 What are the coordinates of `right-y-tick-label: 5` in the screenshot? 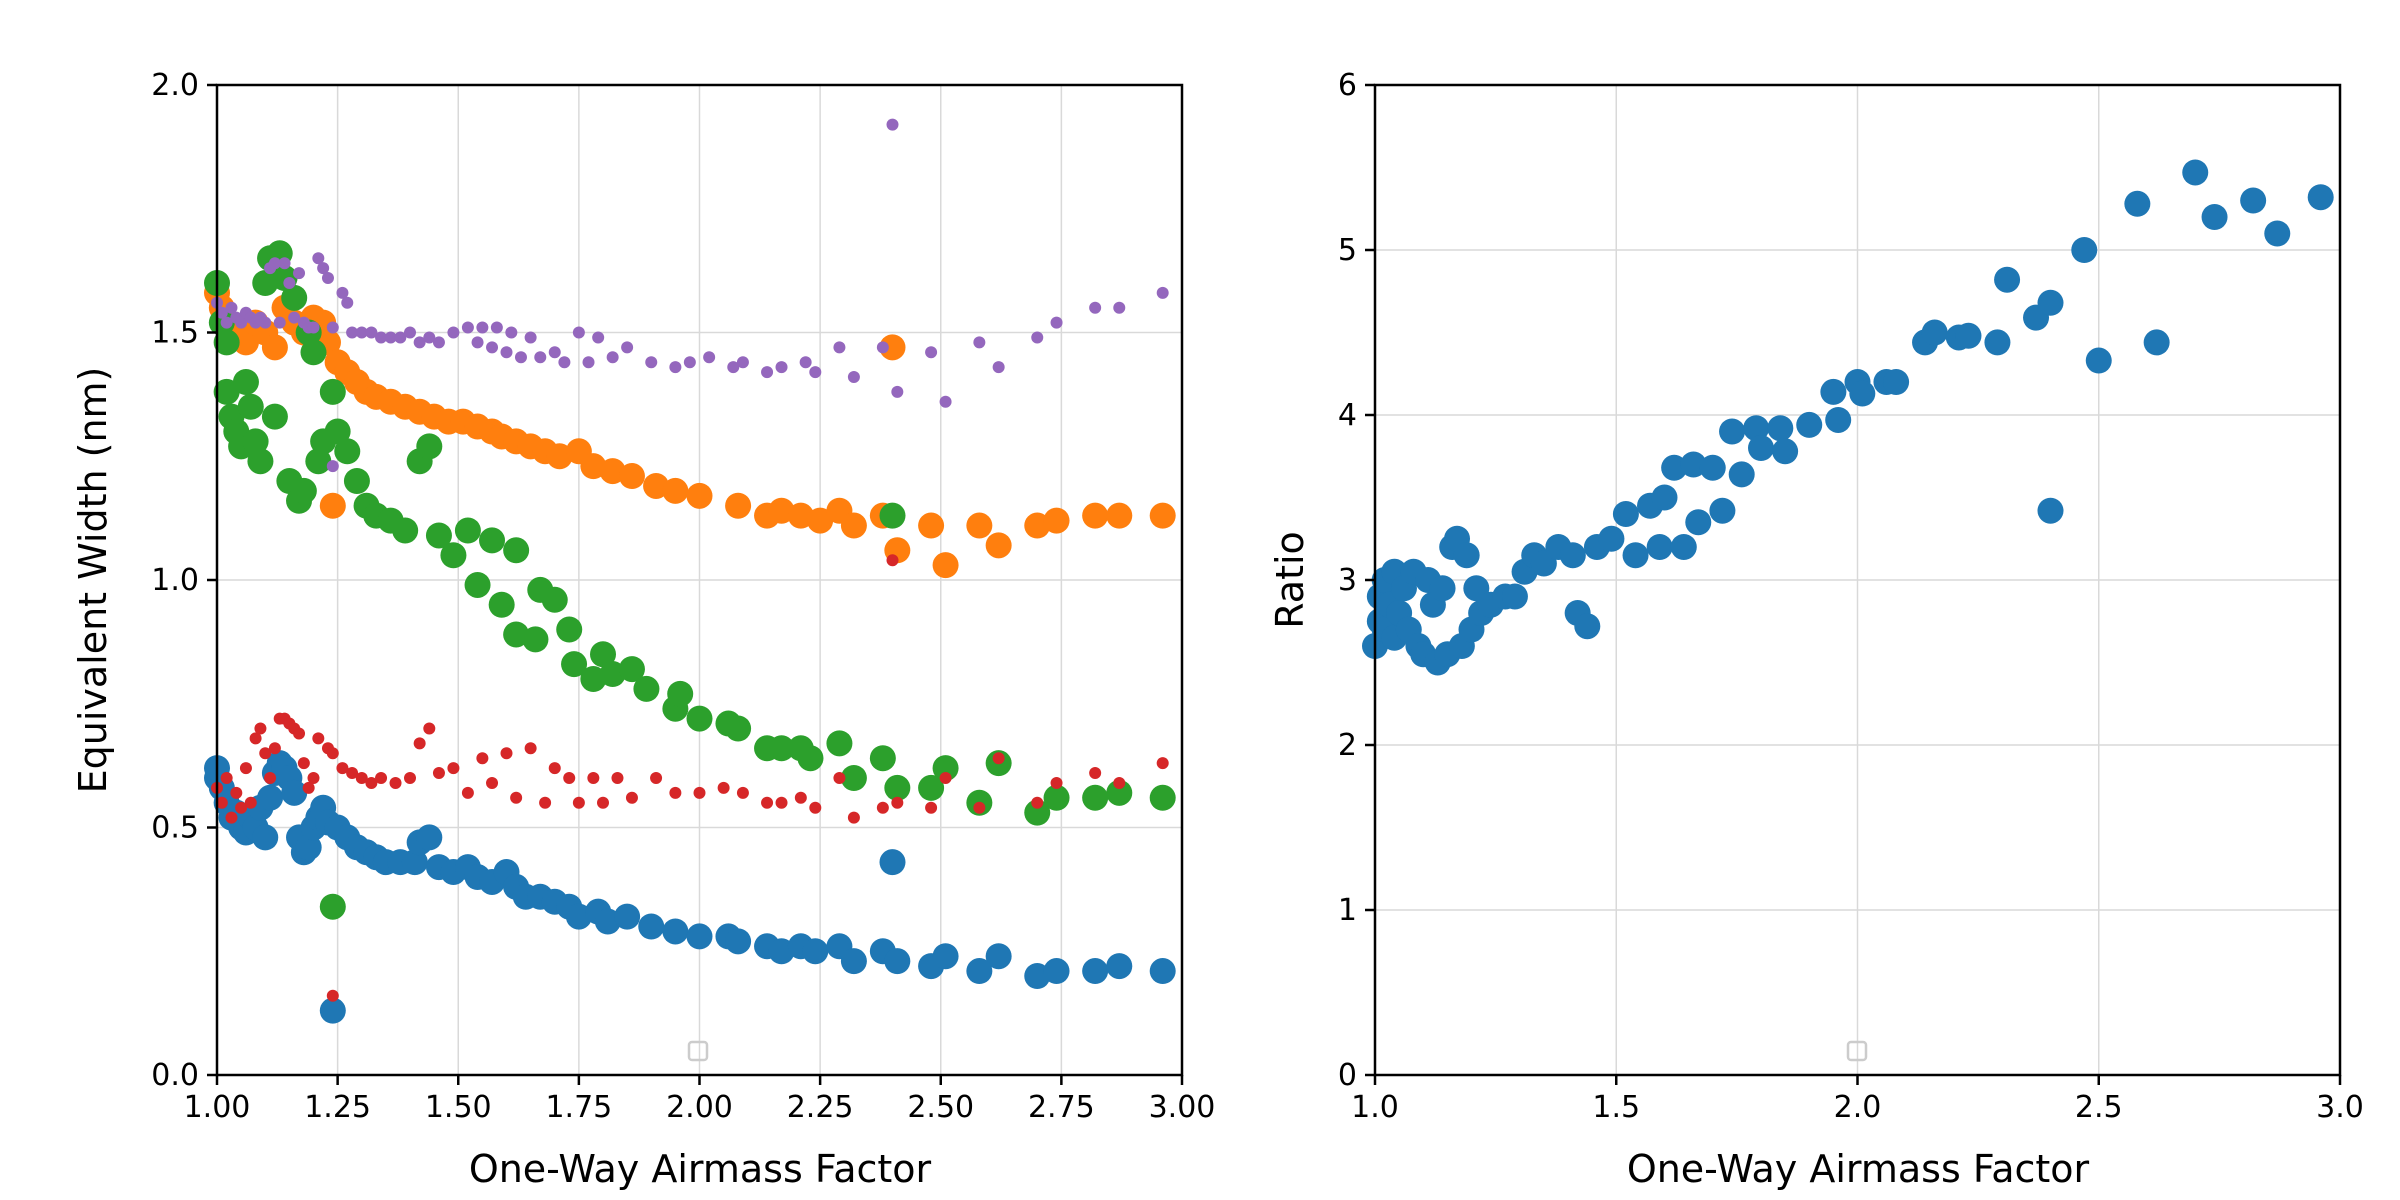 It's located at (1347, 250).